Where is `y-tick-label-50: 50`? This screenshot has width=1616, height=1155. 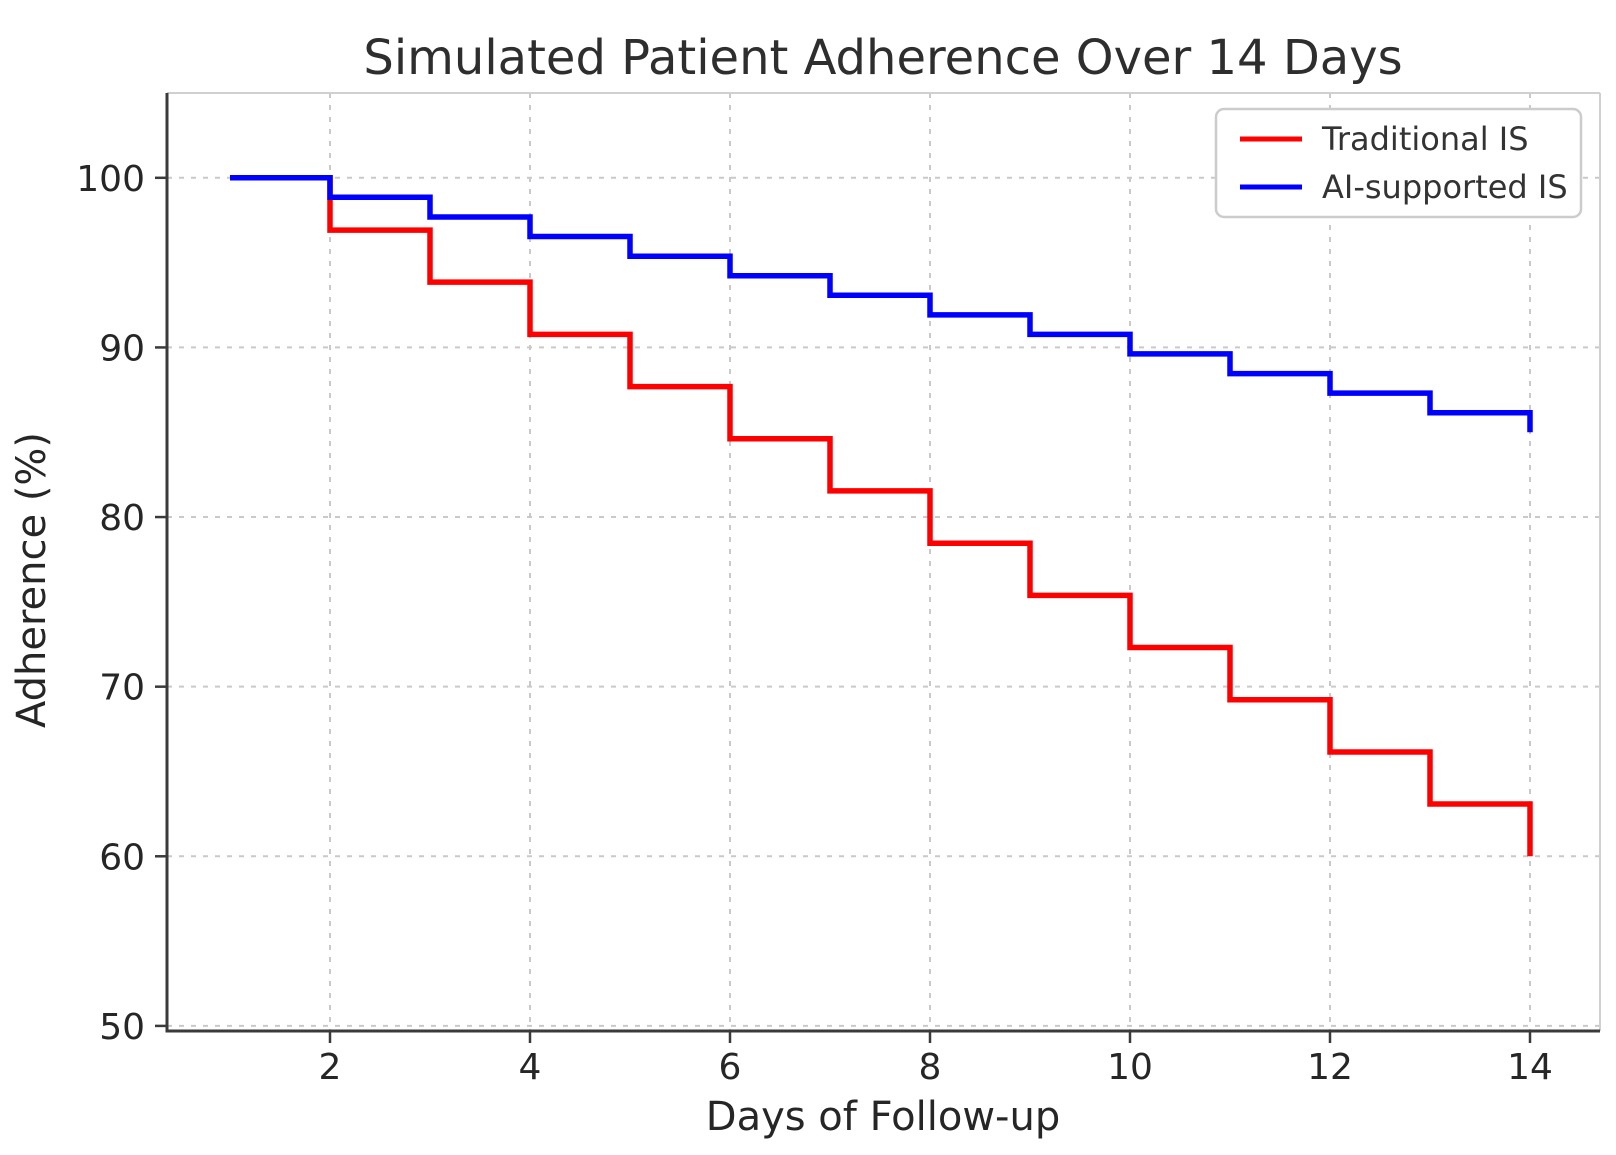 y-tick-label-50: 50 is located at coordinates (122, 1027).